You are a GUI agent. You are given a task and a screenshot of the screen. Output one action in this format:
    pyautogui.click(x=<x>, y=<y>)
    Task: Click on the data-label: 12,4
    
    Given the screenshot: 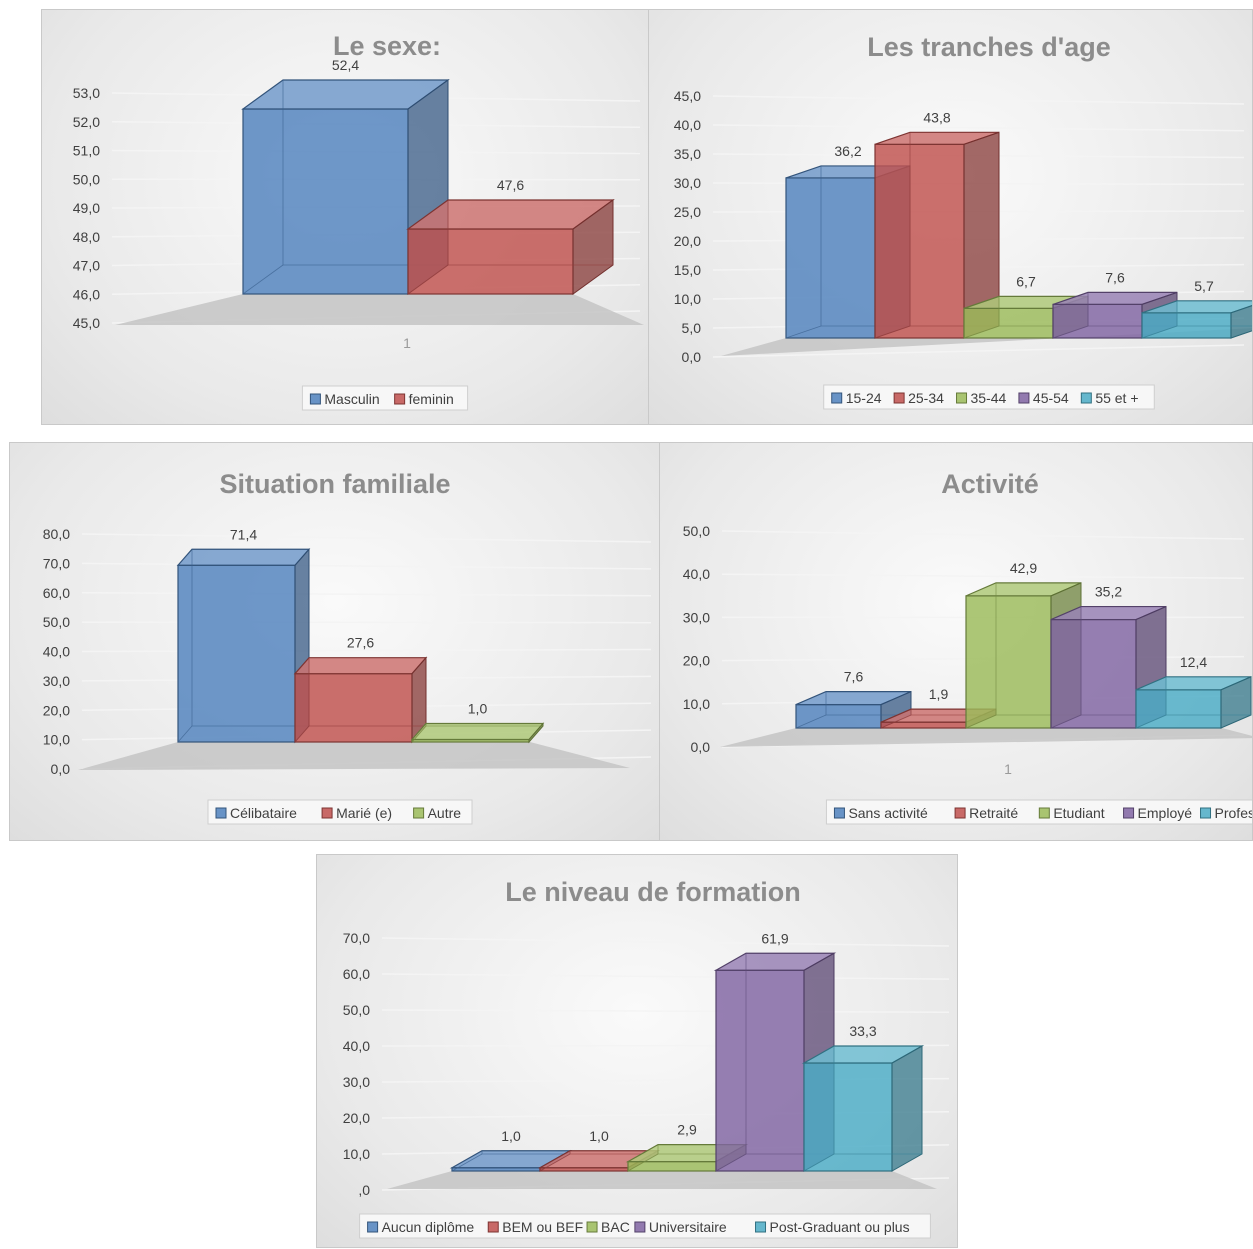 What is the action you would take?
    pyautogui.click(x=1193, y=662)
    